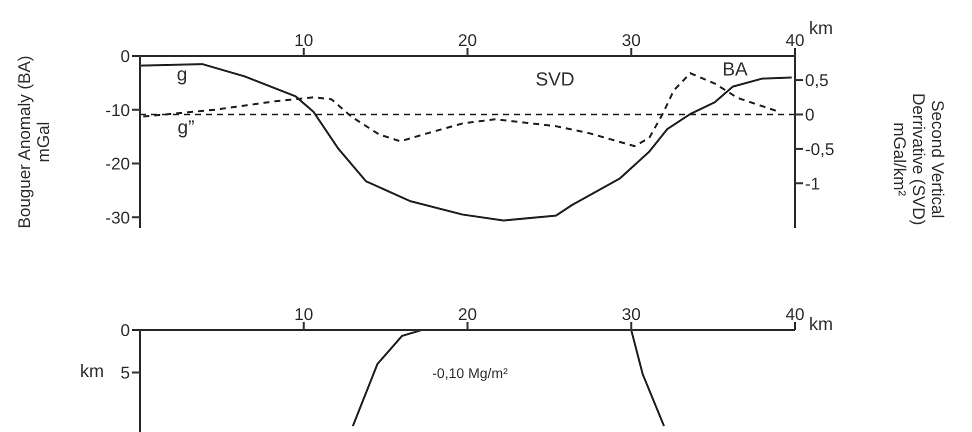  What do you see at coordinates (387, 379) in the screenshot?
I see `line-series` at bounding box center [387, 379].